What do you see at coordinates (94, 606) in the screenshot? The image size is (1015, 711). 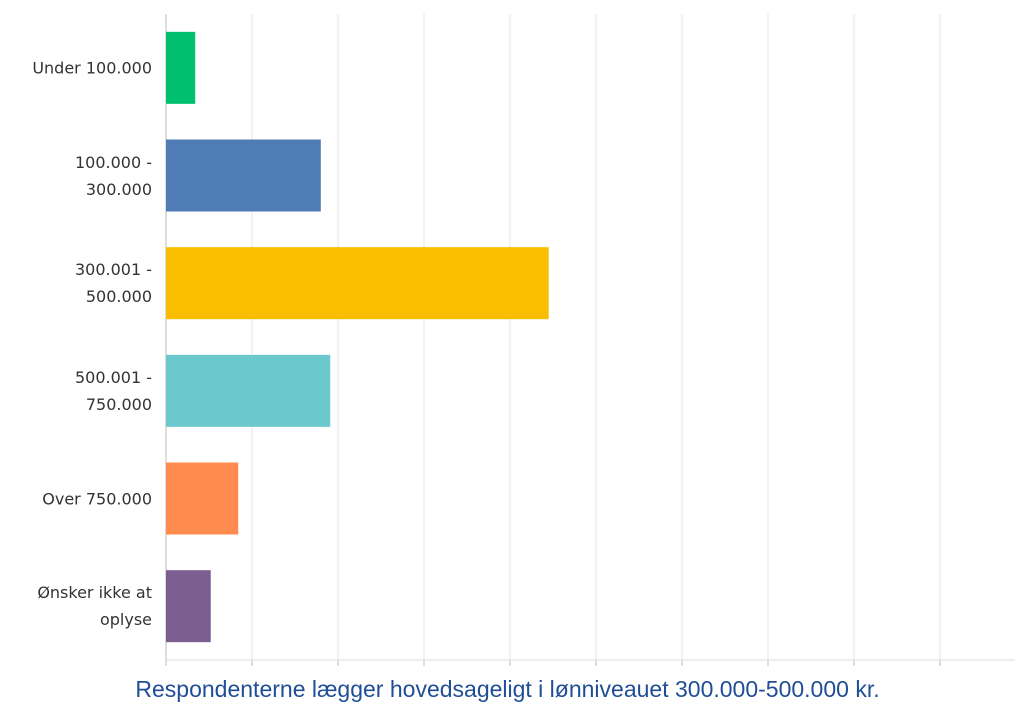 I see `y-tick-label: Ønsker ikke at oplyse` at bounding box center [94, 606].